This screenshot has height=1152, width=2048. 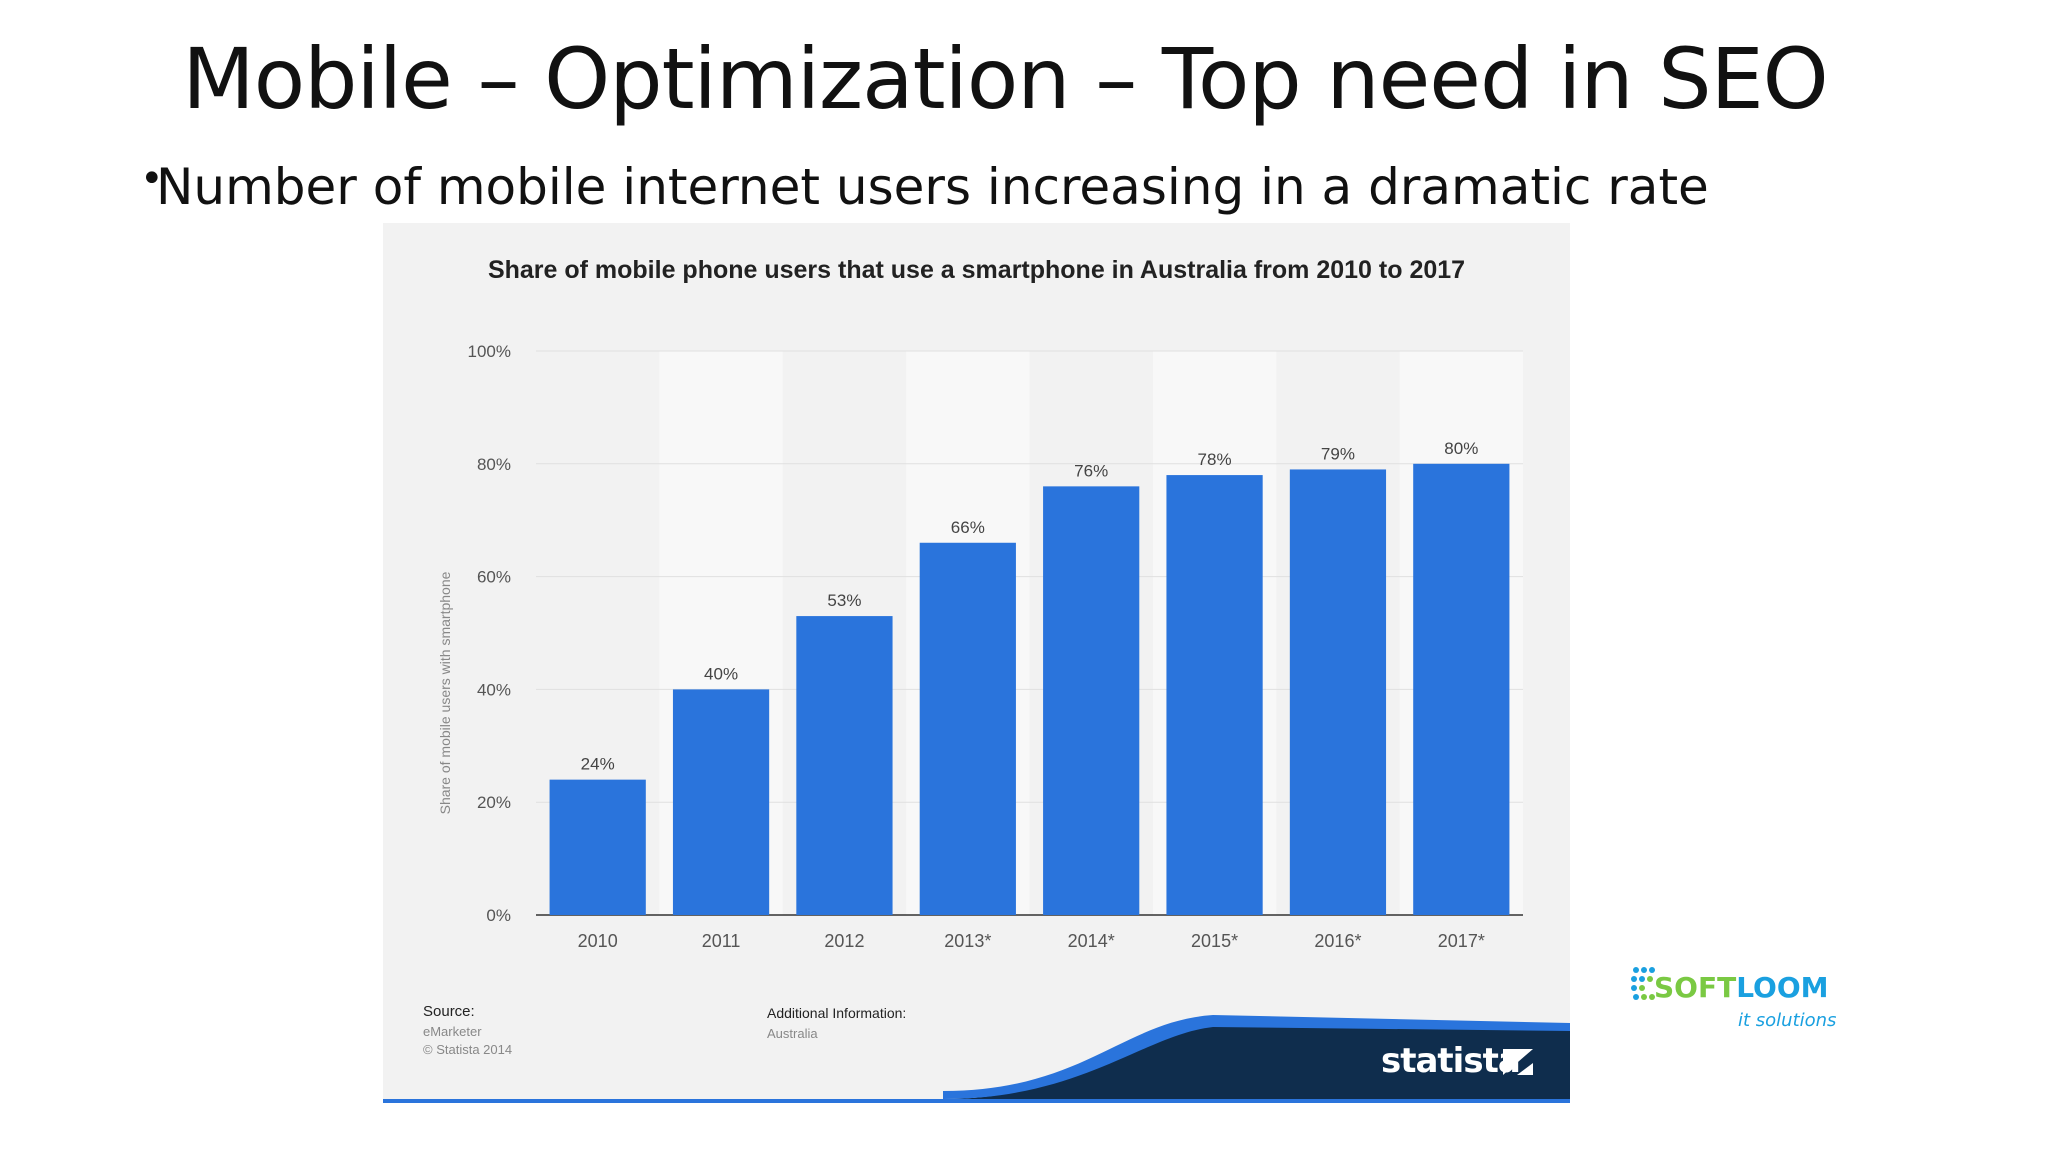 I want to click on y-tick-label: 60%, so click(x=494, y=577).